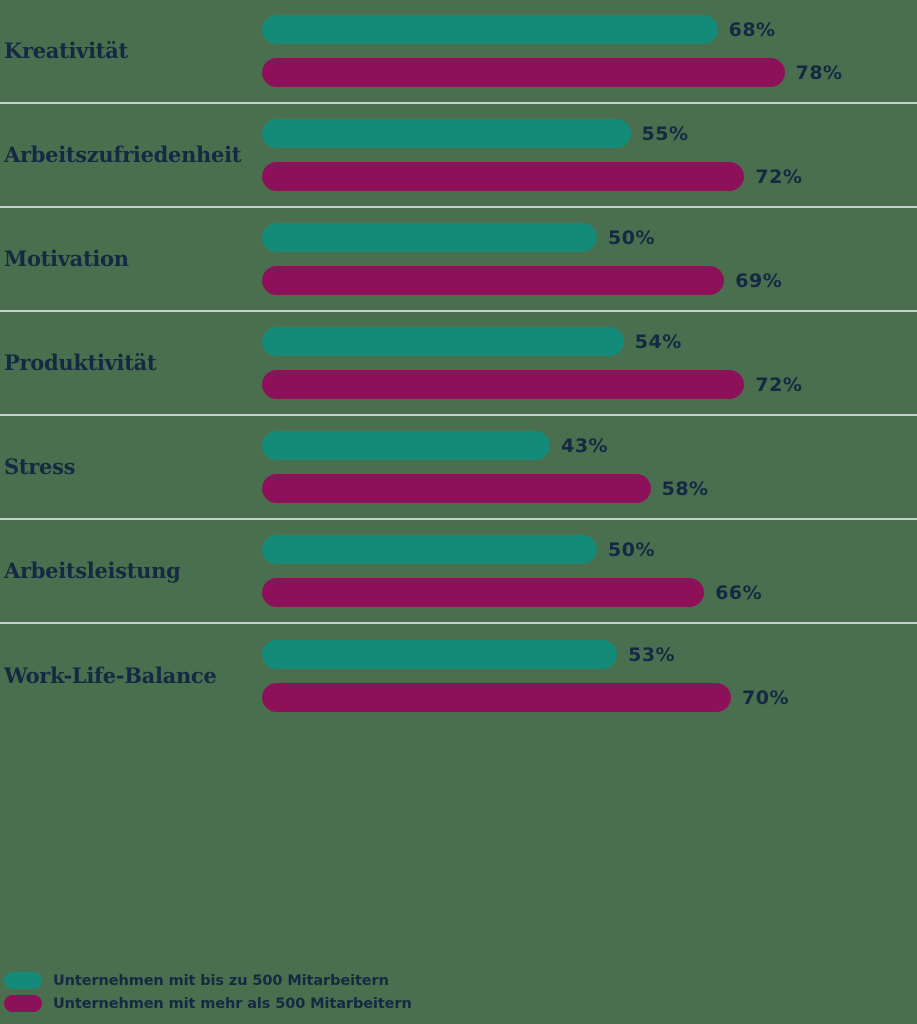 The height and width of the screenshot is (1024, 917). Describe the element at coordinates (589, 155) in the screenshot. I see `bar-group: 55% 72%` at that location.